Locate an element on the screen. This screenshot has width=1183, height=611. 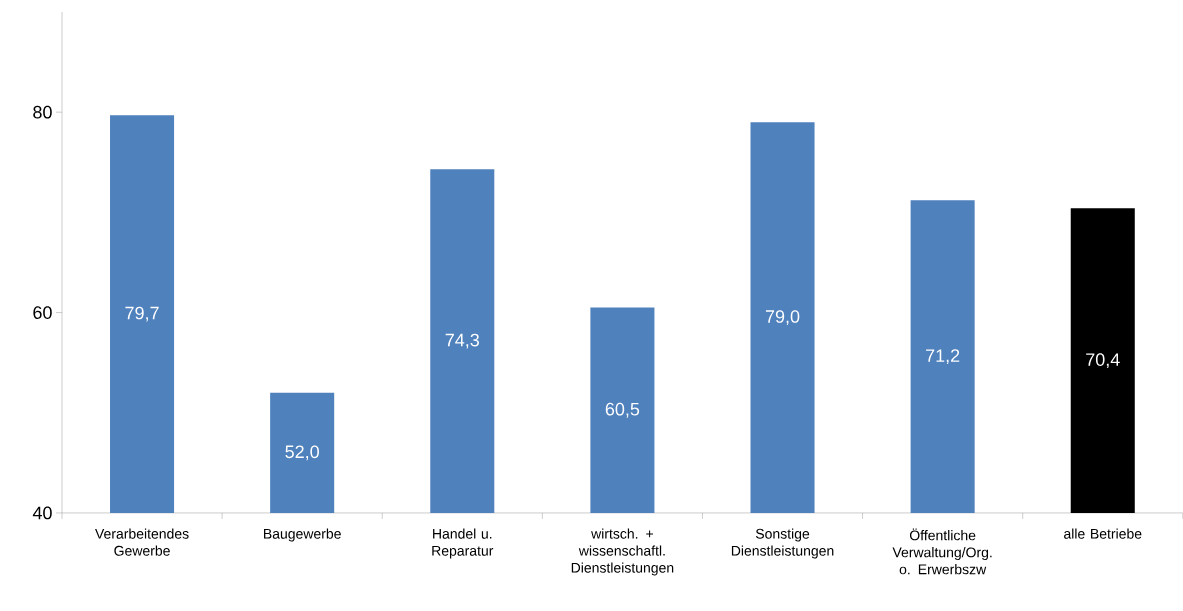
data-label: 71,2 is located at coordinates (943, 357).